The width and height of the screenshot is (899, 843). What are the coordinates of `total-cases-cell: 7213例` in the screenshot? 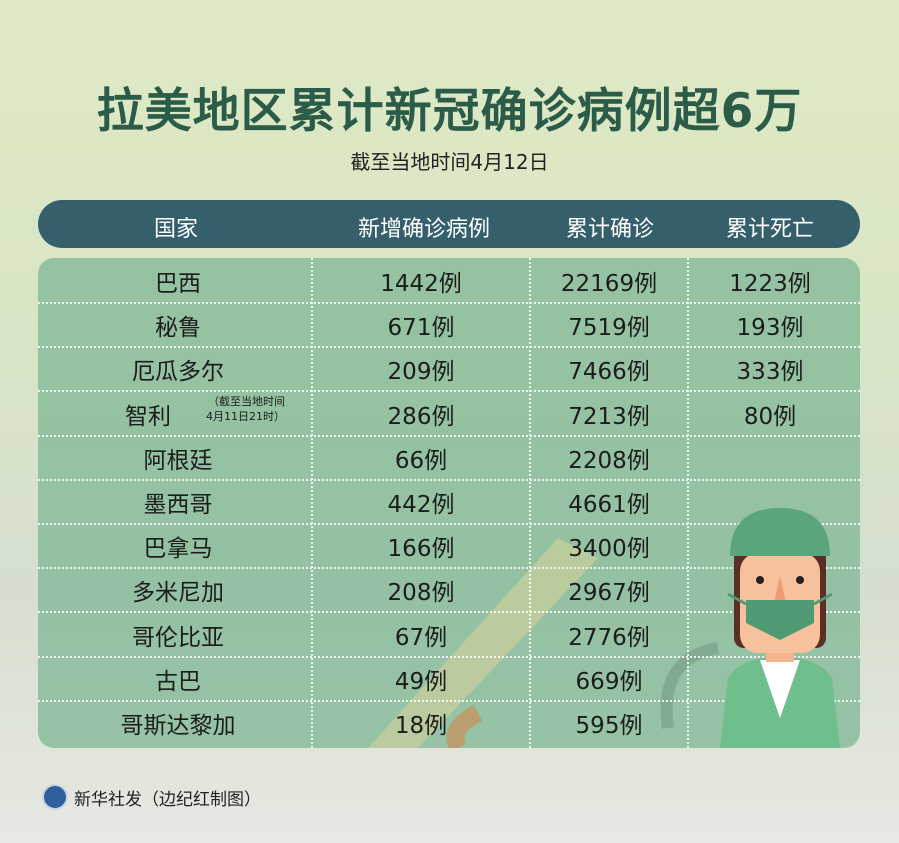 It's located at (609, 416).